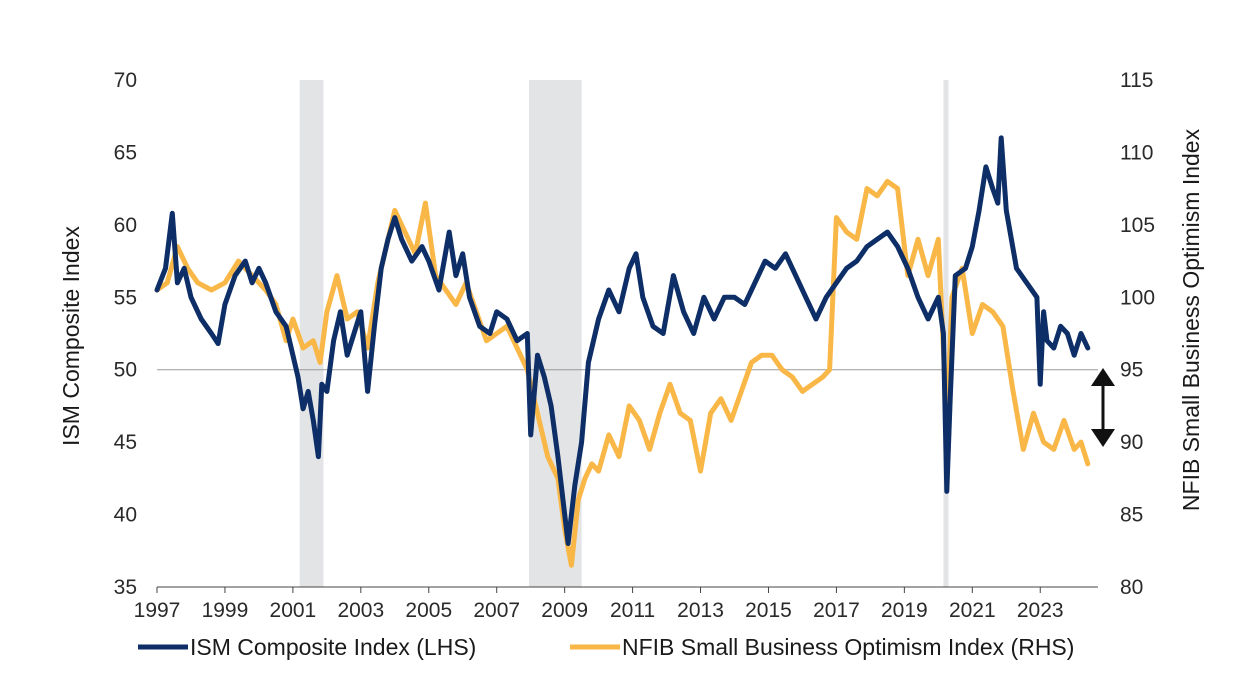 This screenshot has width=1241, height=684. Describe the element at coordinates (1131, 515) in the screenshot. I see `right-tick-label: 85` at that location.